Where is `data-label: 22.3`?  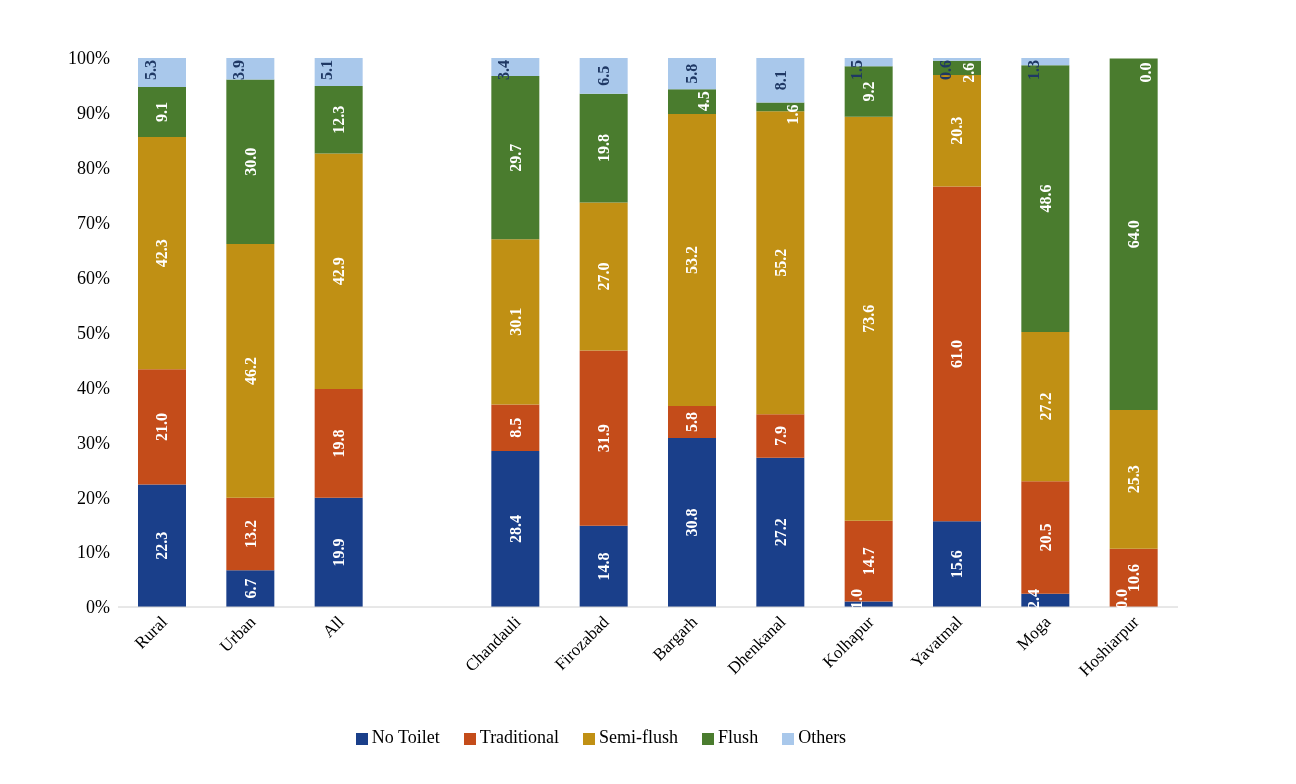
data-label: 22.3 is located at coordinates (162, 545).